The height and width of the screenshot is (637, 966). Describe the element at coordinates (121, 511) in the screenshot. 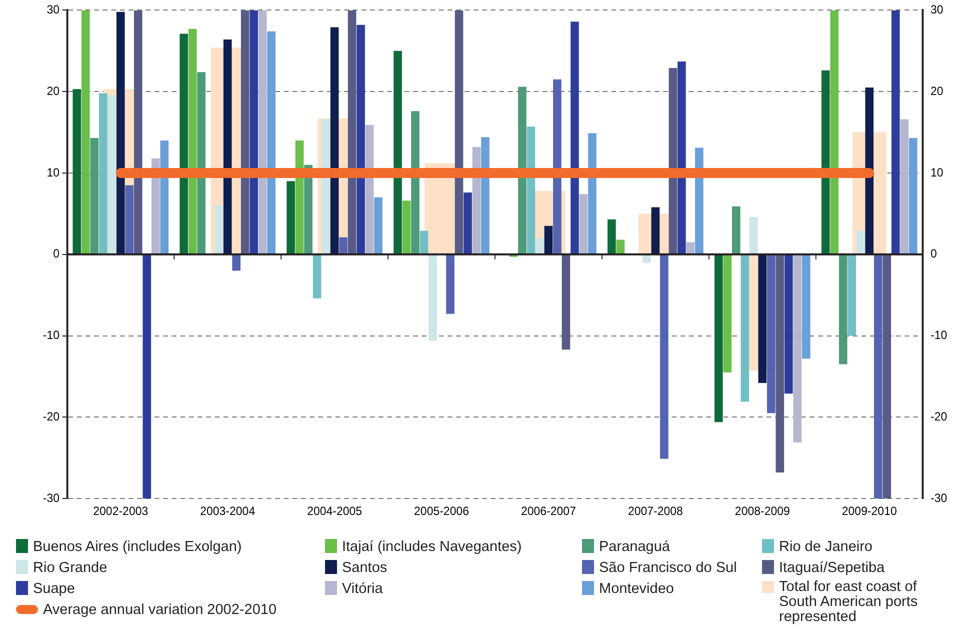

I see `x-tick-label: 2002-2003` at that location.